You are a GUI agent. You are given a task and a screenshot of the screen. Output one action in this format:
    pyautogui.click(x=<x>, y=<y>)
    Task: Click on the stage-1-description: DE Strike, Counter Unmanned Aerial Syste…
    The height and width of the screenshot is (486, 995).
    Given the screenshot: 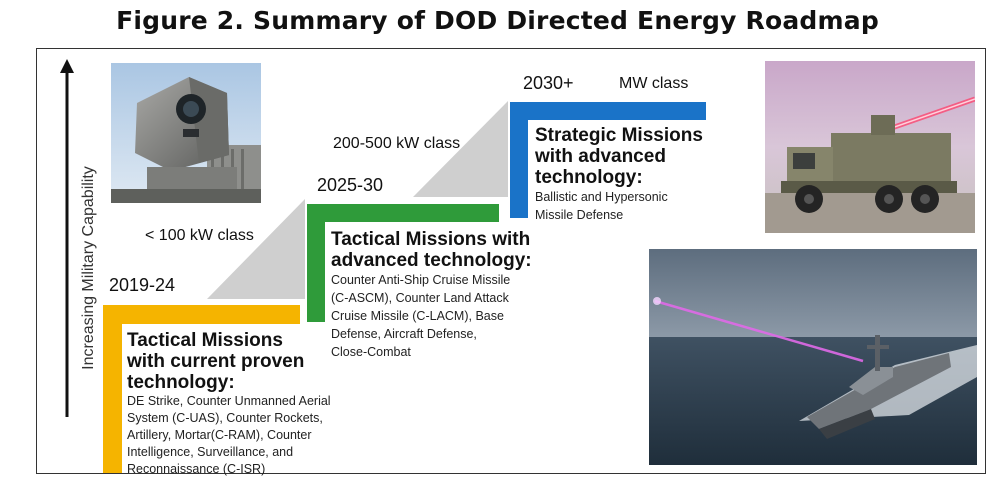 What is the action you would take?
    pyautogui.click(x=229, y=435)
    